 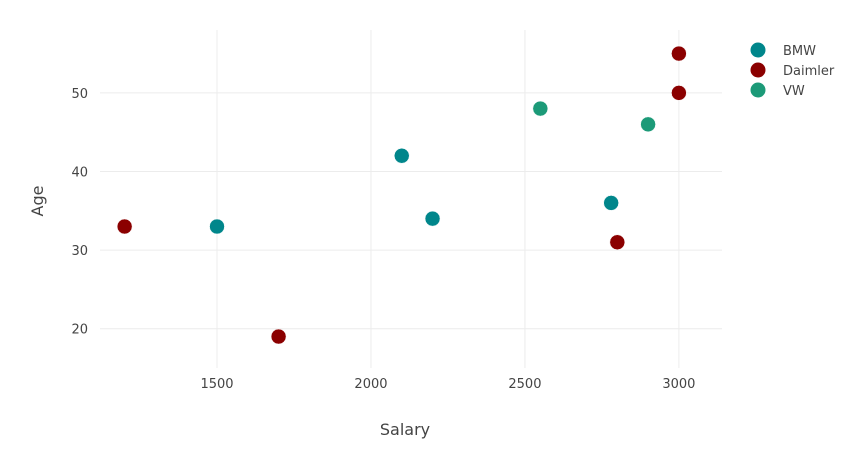 What do you see at coordinates (79, 251) in the screenshot?
I see `y-tick-label: 30` at bounding box center [79, 251].